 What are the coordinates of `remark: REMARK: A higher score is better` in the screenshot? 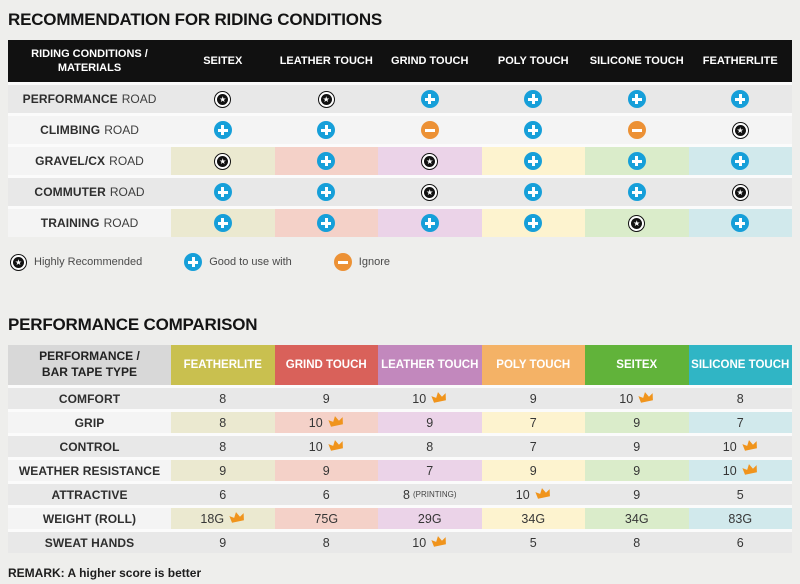 It's located at (105, 573).